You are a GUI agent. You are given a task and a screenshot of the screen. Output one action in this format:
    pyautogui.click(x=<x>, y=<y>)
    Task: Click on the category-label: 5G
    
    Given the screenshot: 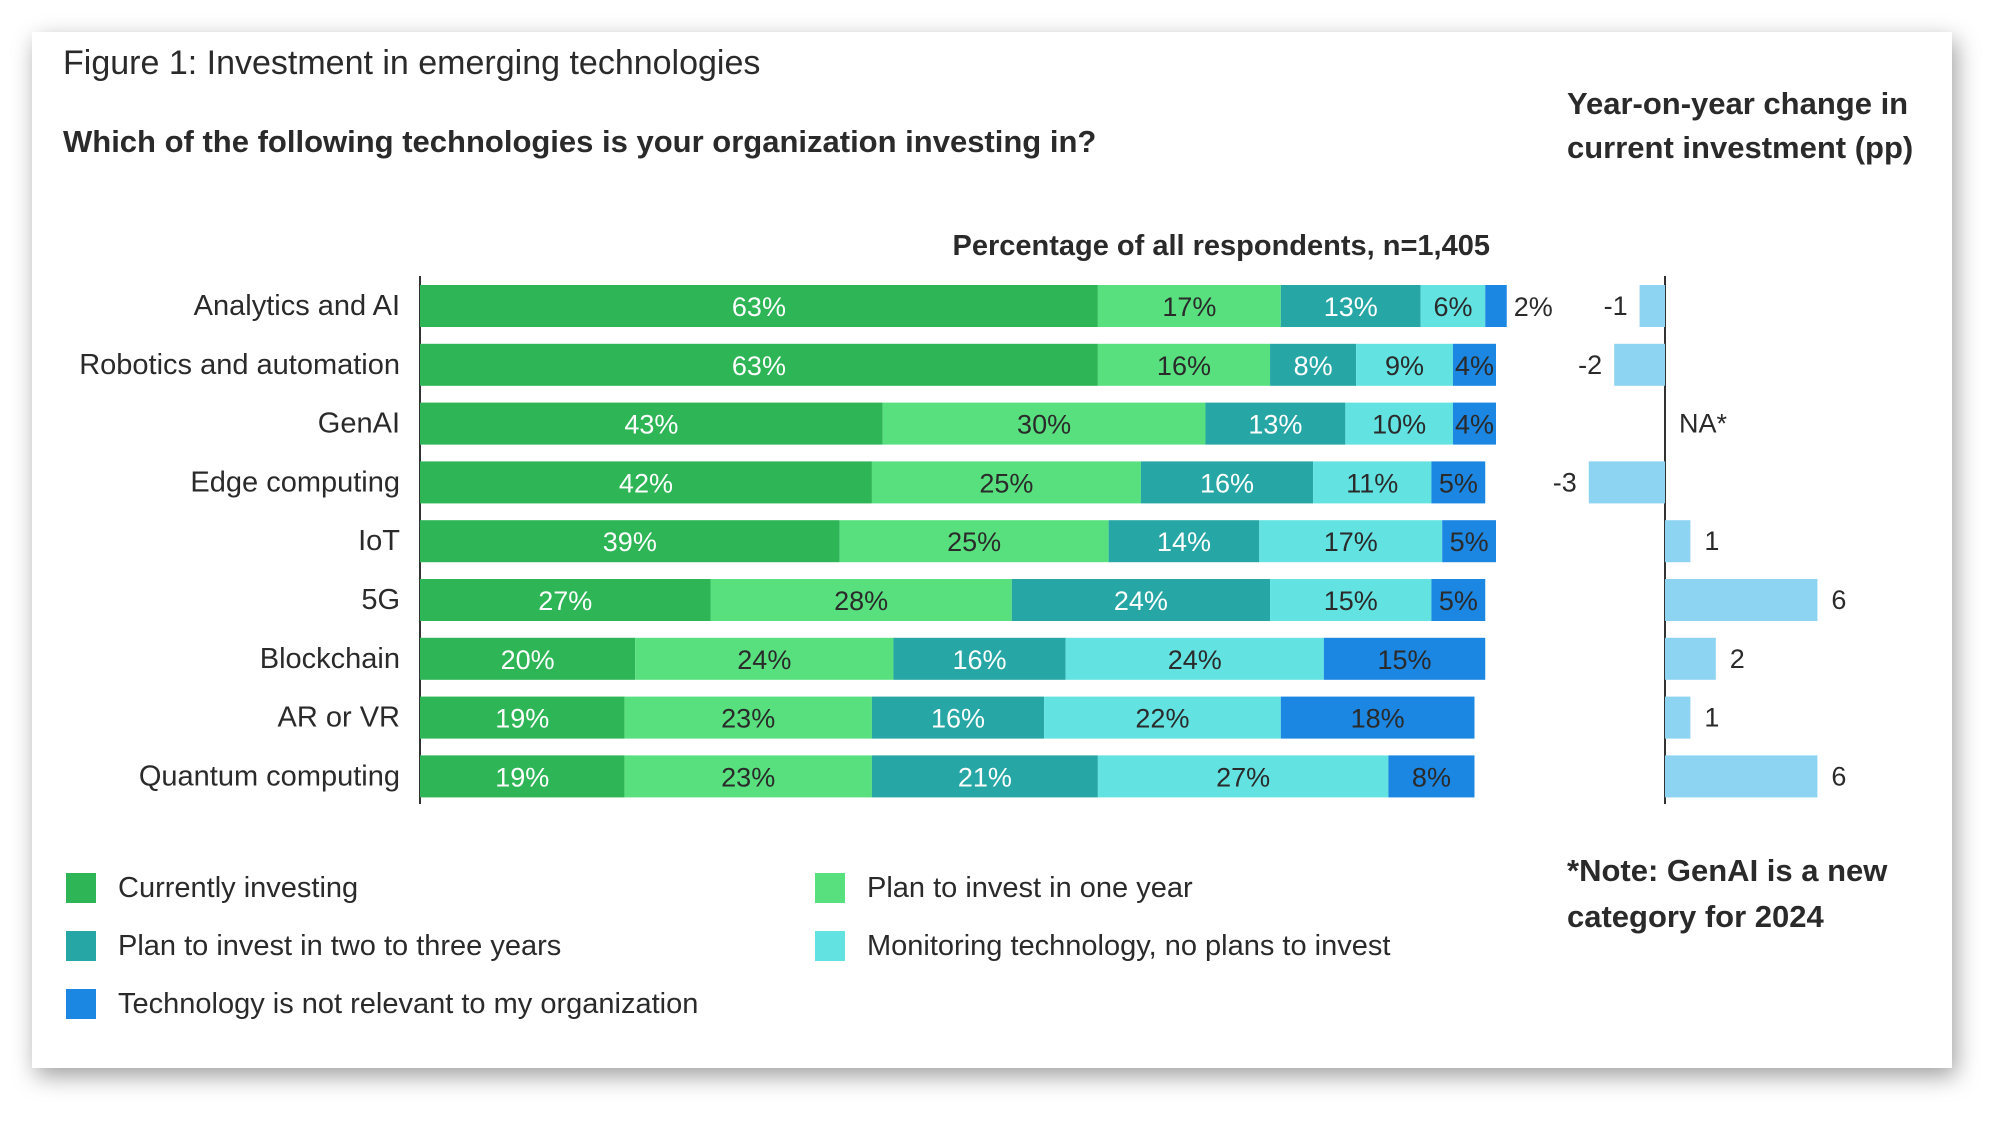 What is the action you would take?
    pyautogui.click(x=380, y=600)
    